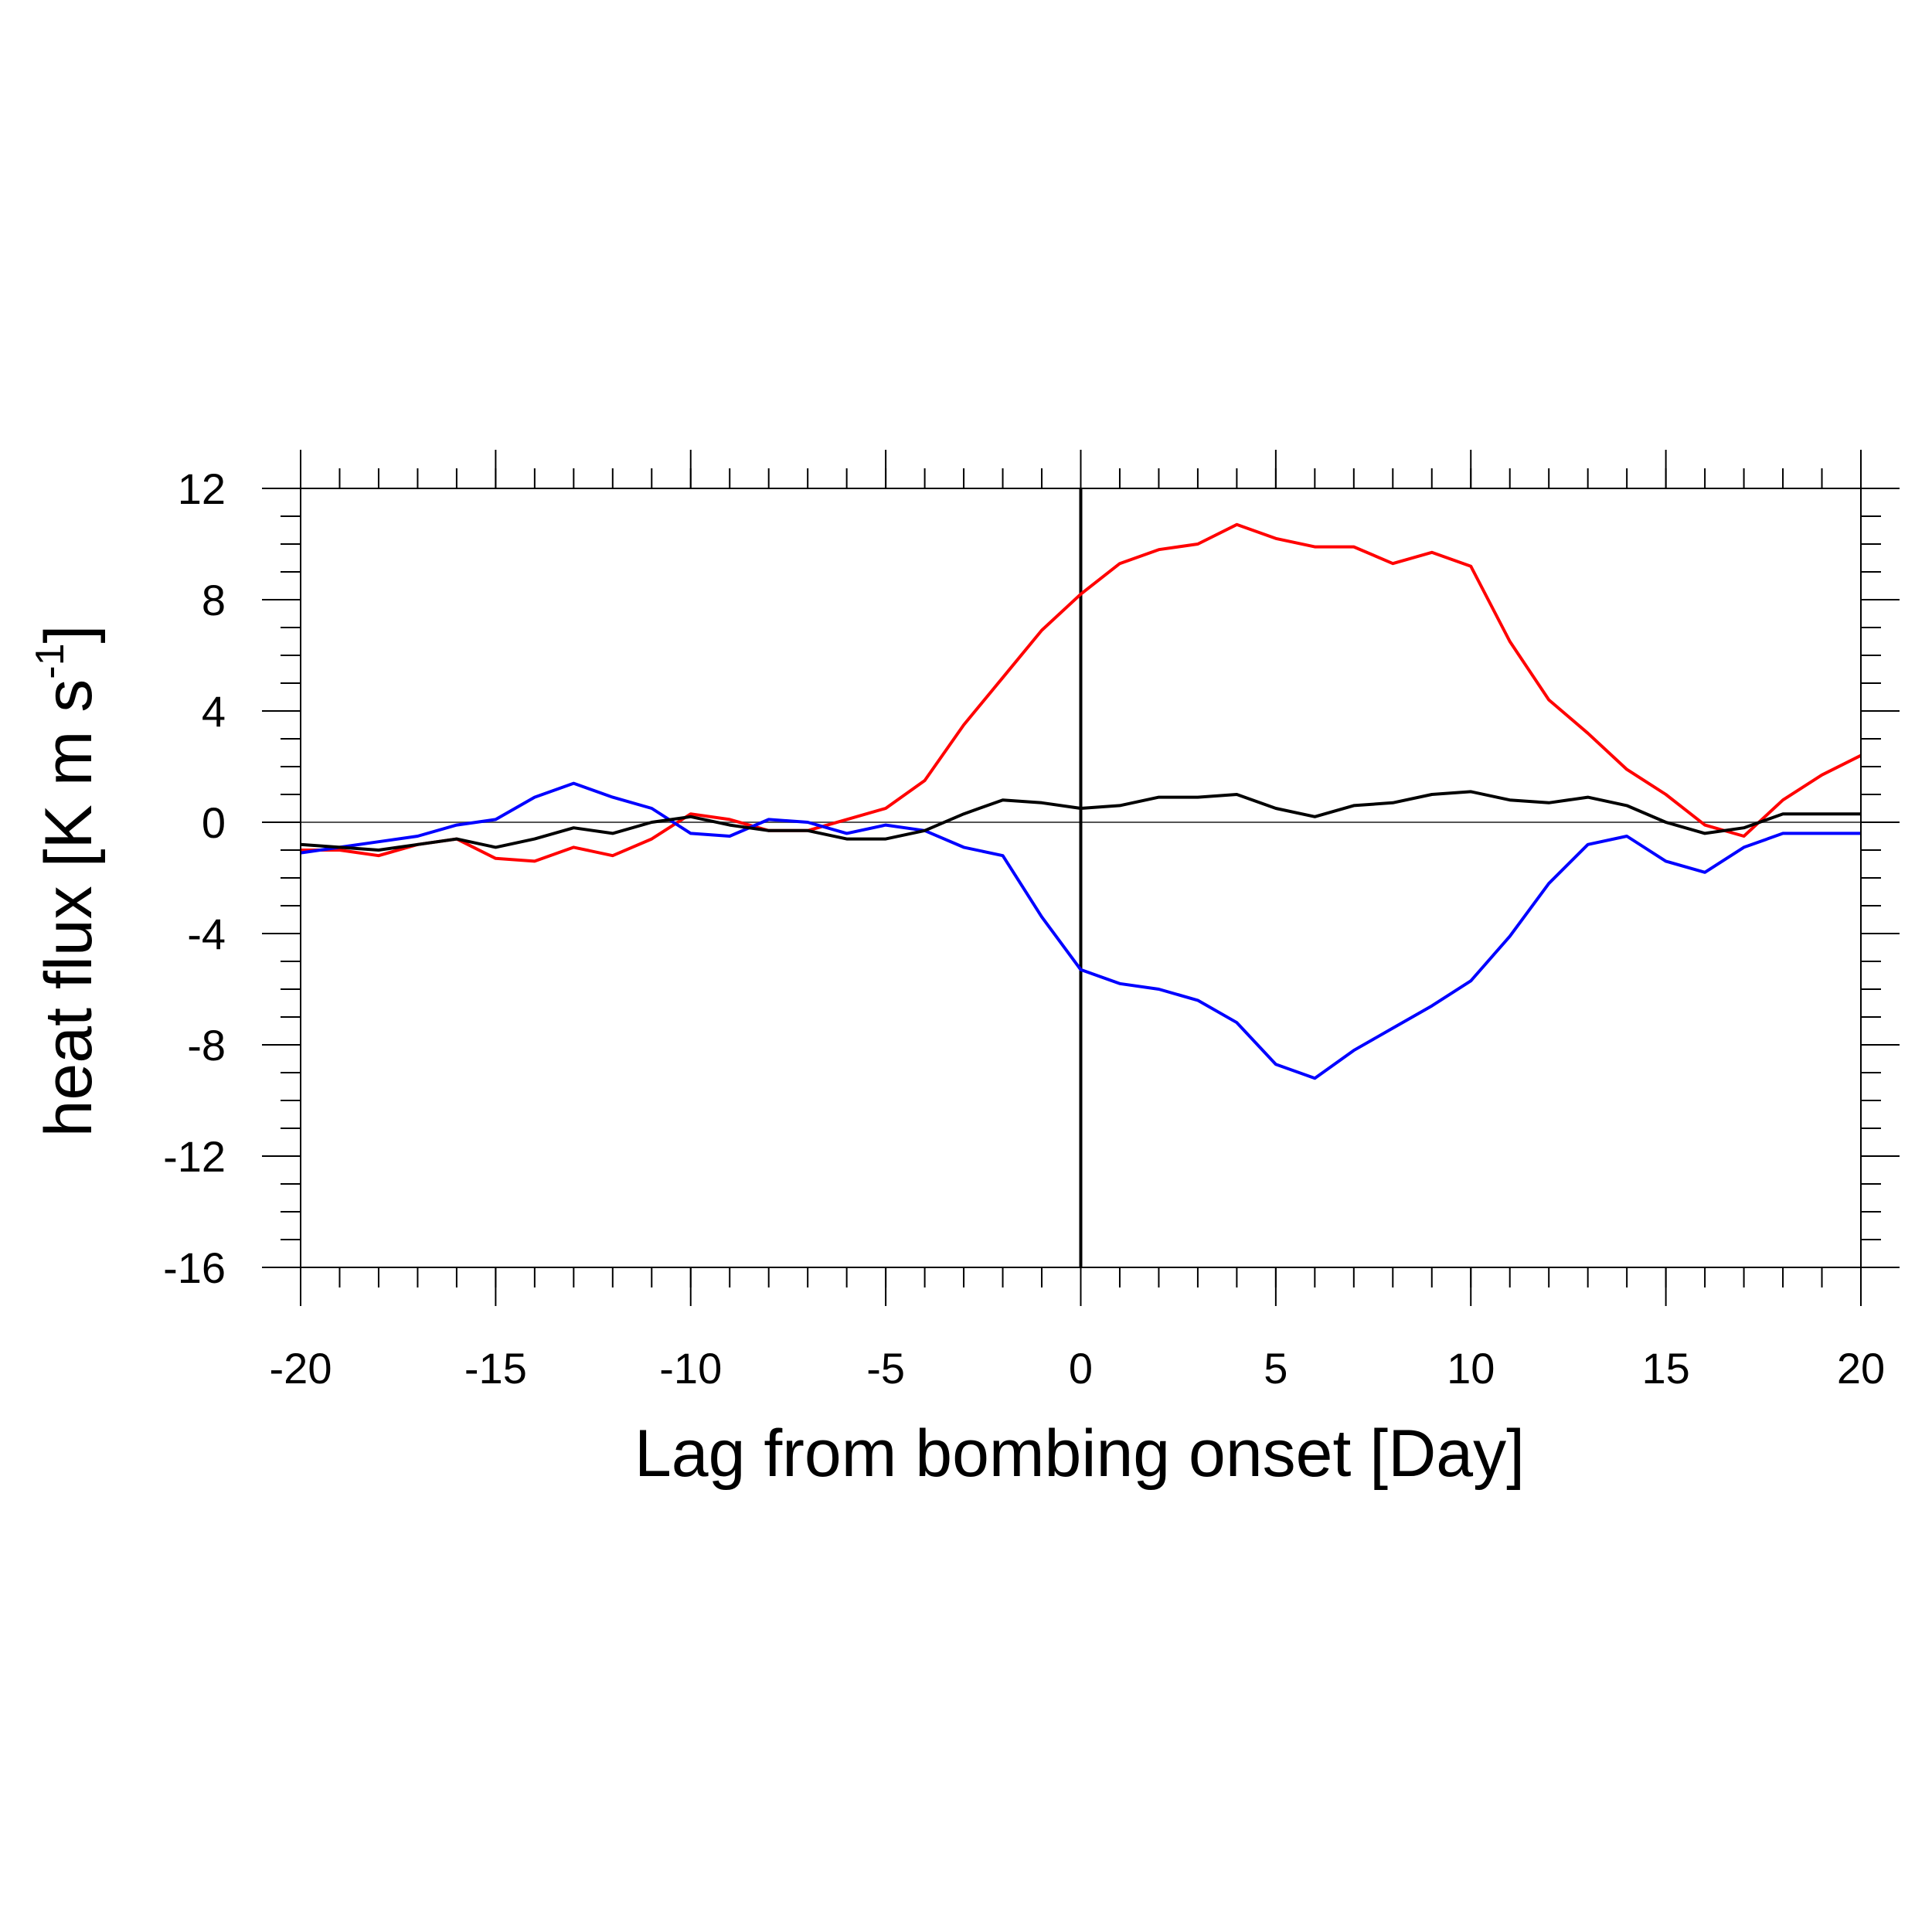 The image size is (1932, 1932). Describe the element at coordinates (1081, 1369) in the screenshot. I see `x-tick-label: 0` at that location.